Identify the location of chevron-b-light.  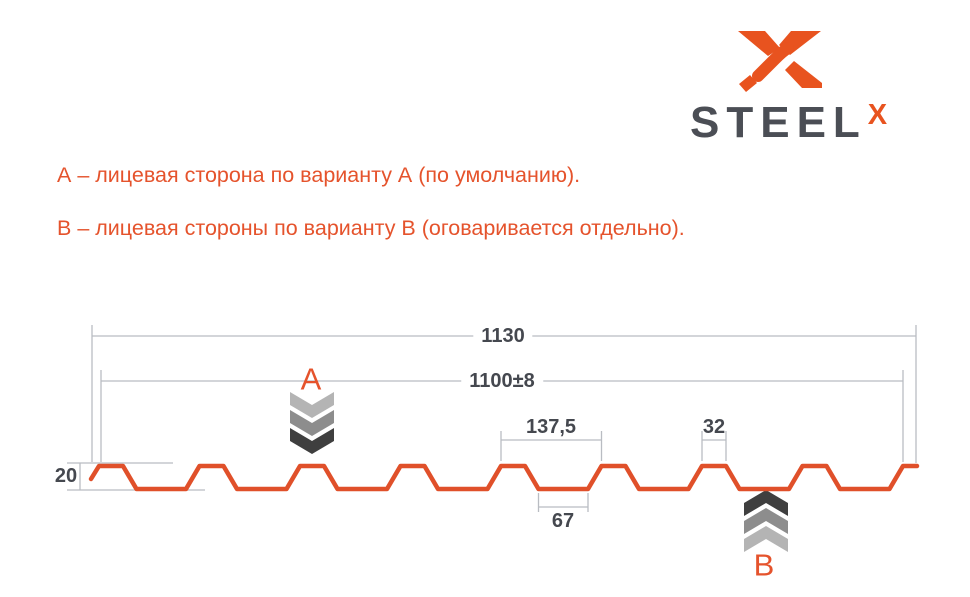
(766, 539).